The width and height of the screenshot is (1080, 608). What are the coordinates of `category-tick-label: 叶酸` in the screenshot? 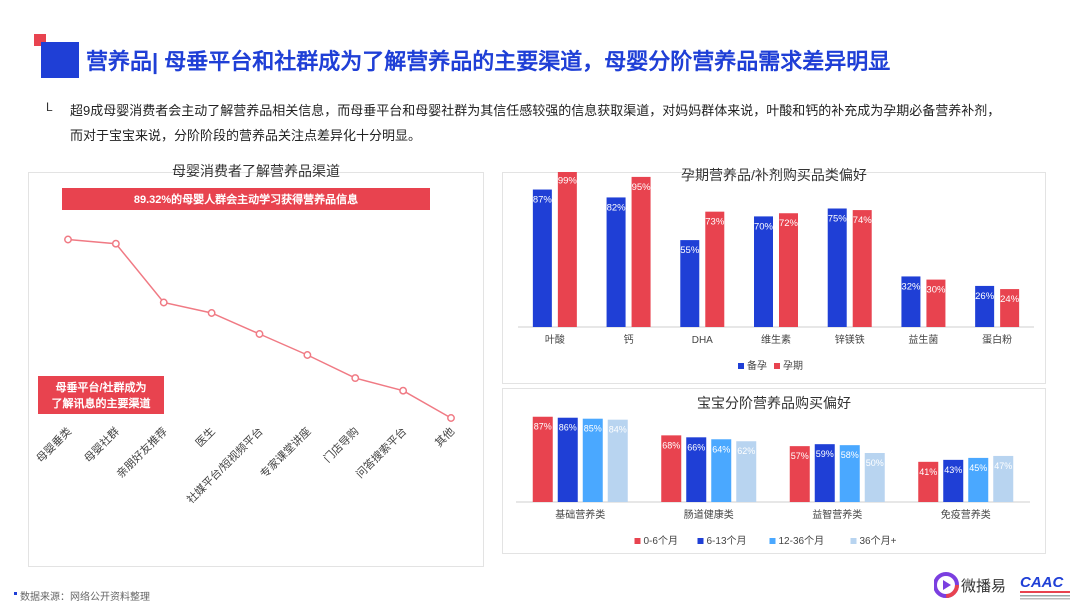 It's located at (555, 339).